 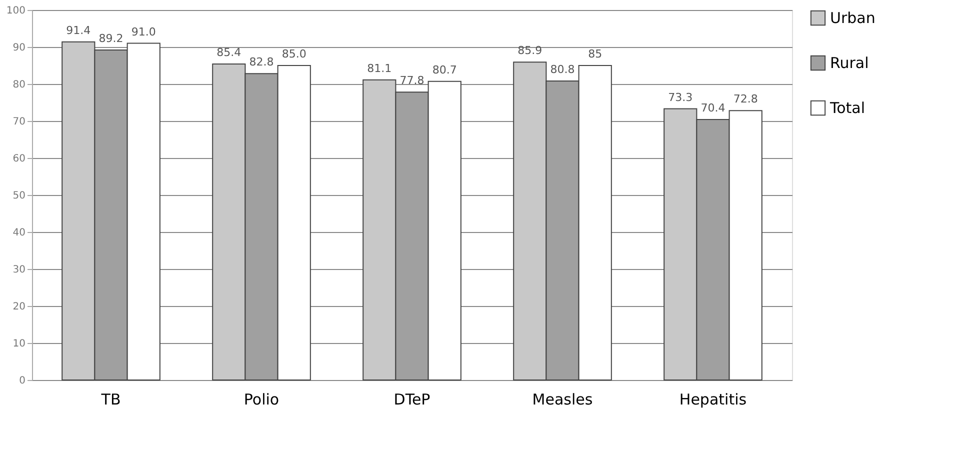 What do you see at coordinates (143, 31) in the screenshot?
I see `data-label: 91.0` at bounding box center [143, 31].